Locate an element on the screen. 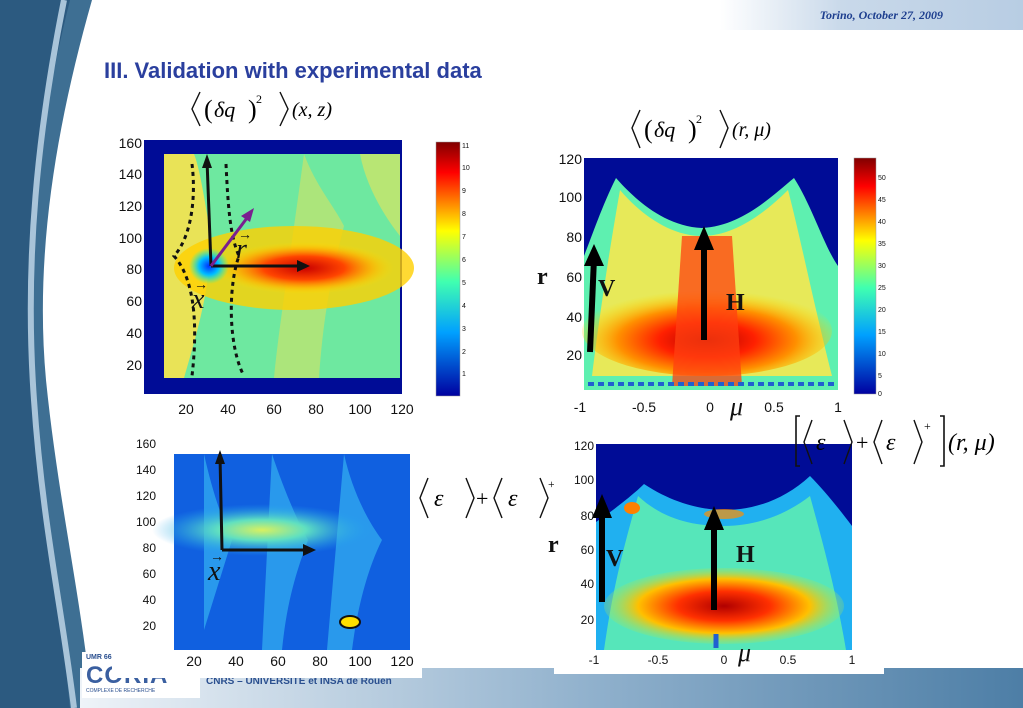 The width and height of the screenshot is (1023, 708). header-bar is located at coordinates (871, 15).